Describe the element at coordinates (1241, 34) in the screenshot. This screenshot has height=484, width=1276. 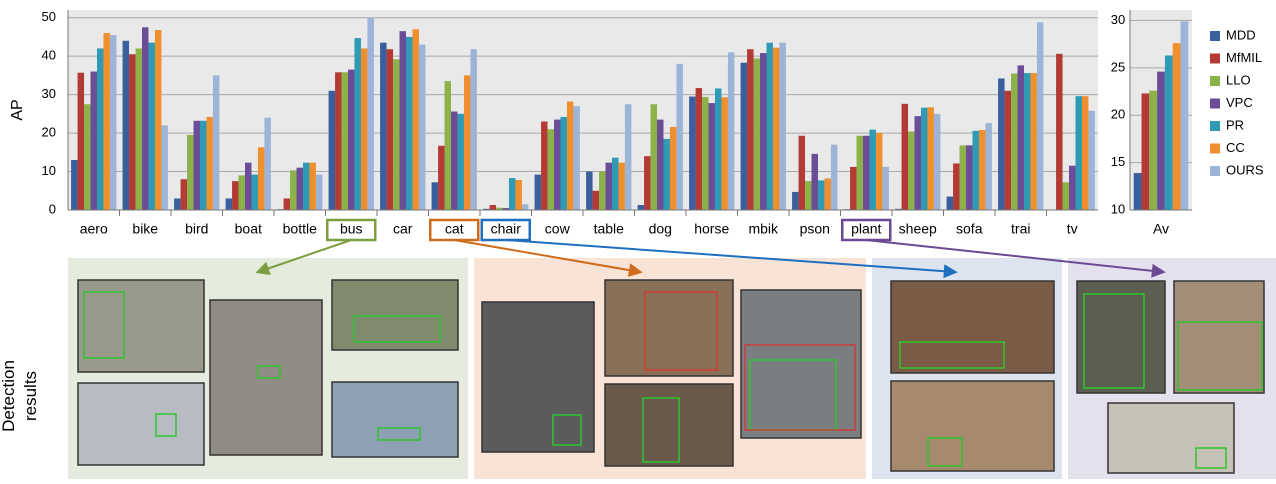
I see `legend-label: MDD` at that location.